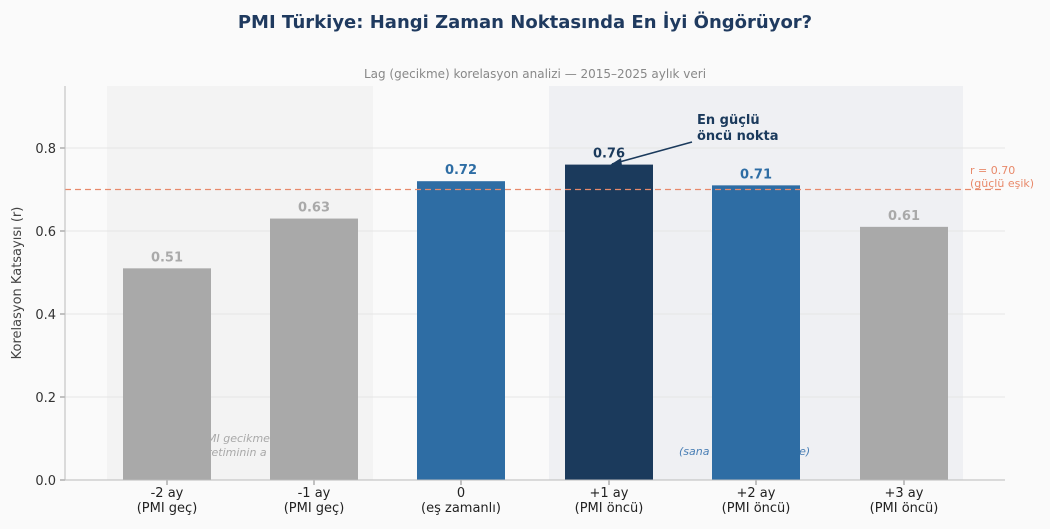 This screenshot has height=529, width=1050. Describe the element at coordinates (167, 257) in the screenshot. I see `bar-value-label: 0.51` at that location.